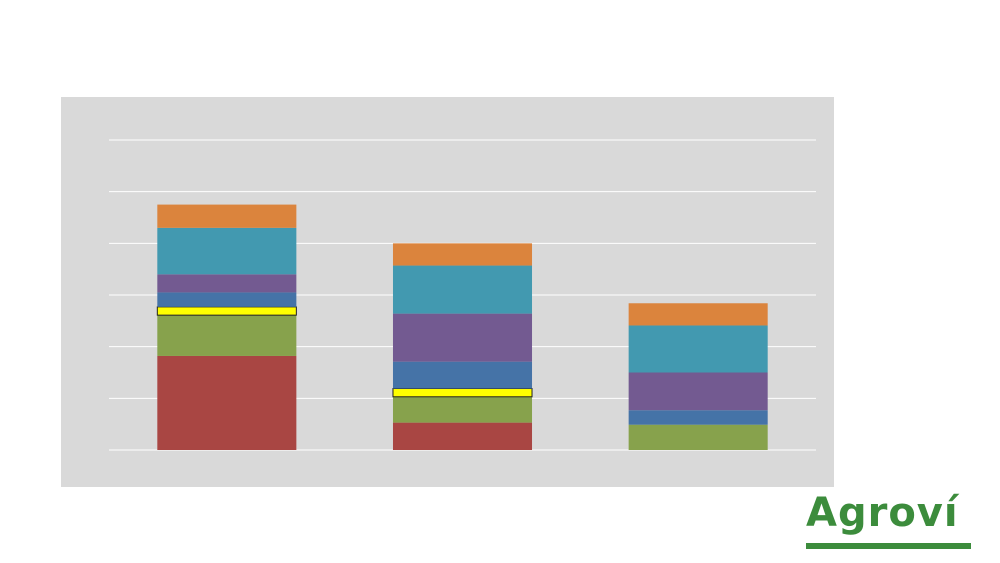 Image resolution: width=1000 pixels, height=563 pixels. I want to click on logo-underline, so click(888, 546).